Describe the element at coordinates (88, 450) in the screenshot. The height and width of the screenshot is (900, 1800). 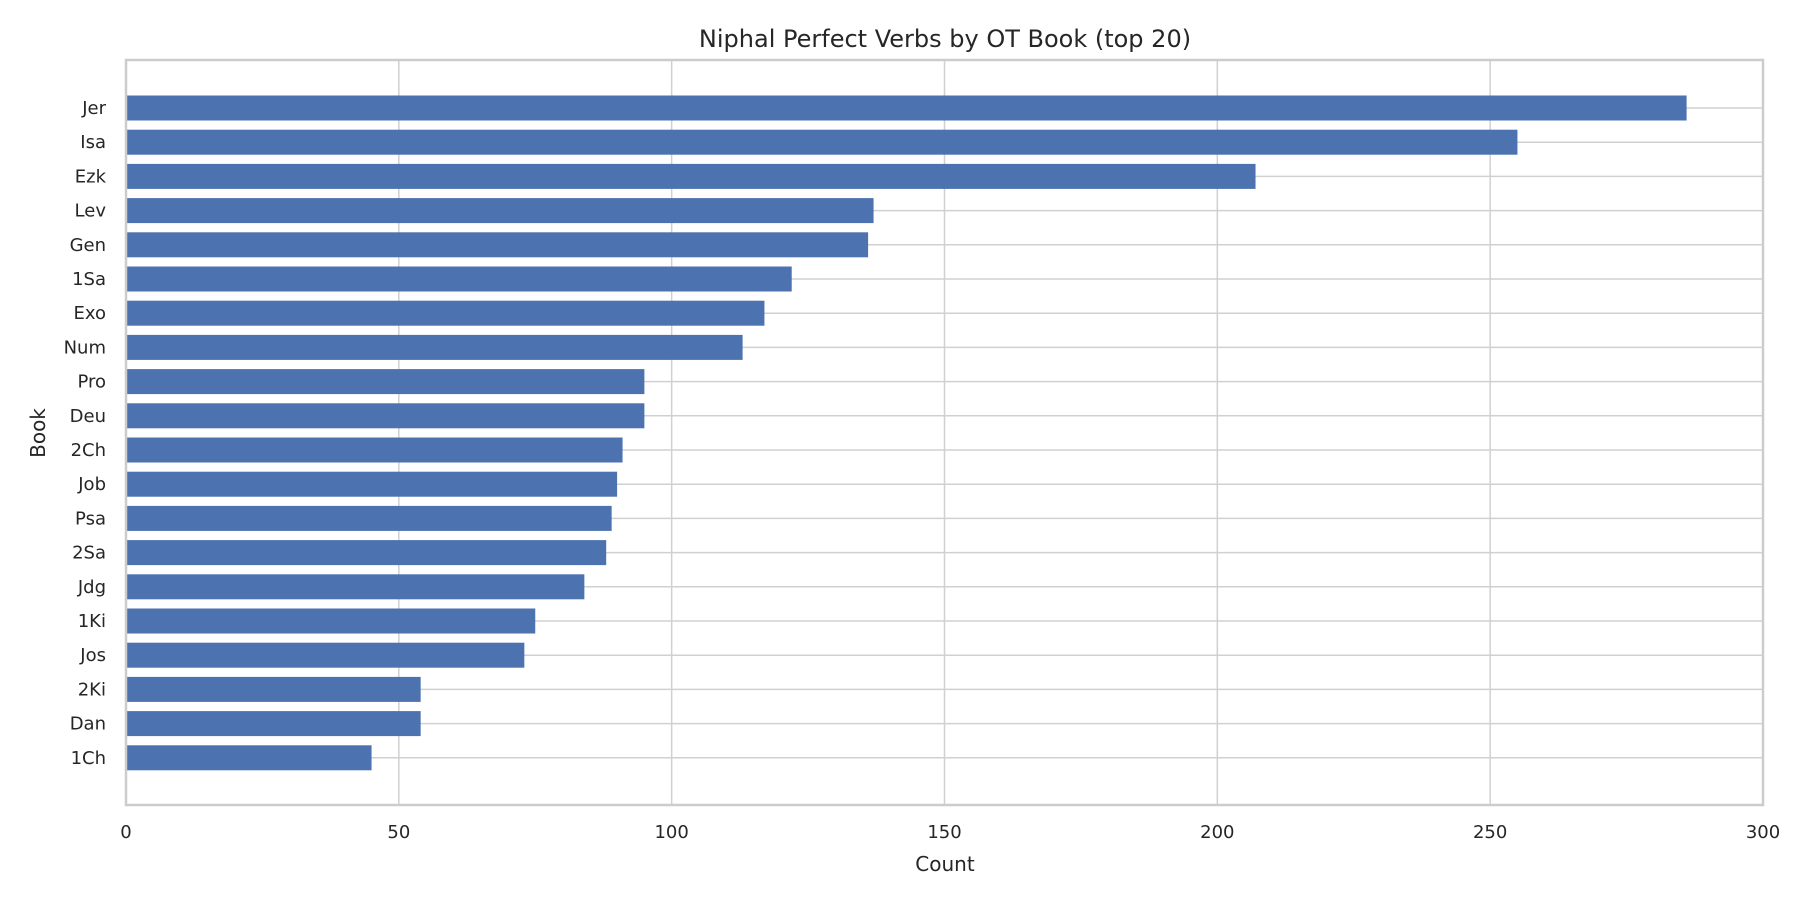
I see `y-tick-label: 2Ch` at that location.